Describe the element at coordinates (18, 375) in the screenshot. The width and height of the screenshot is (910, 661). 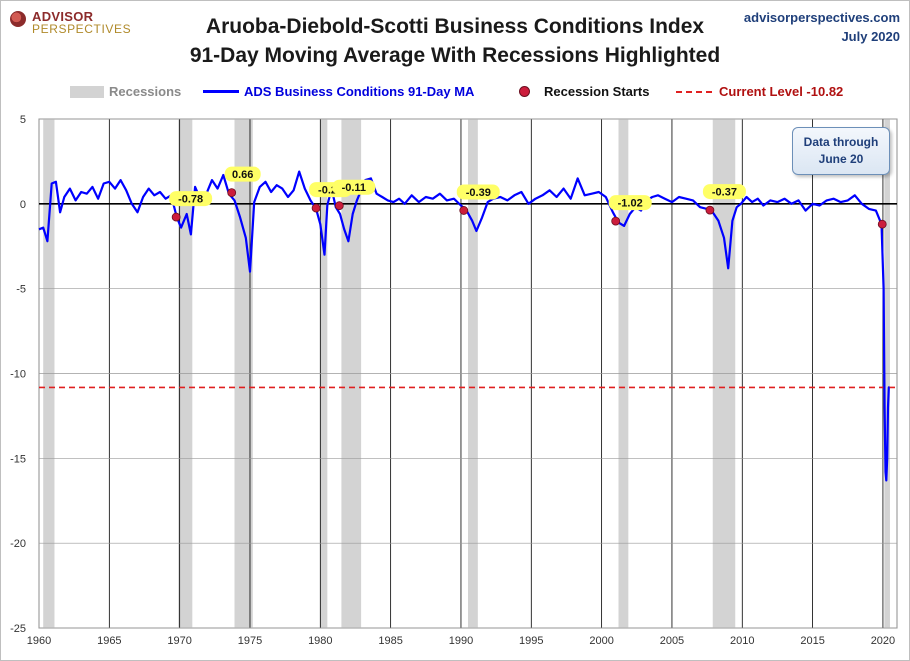
I see `y-tick-label: -10` at that location.